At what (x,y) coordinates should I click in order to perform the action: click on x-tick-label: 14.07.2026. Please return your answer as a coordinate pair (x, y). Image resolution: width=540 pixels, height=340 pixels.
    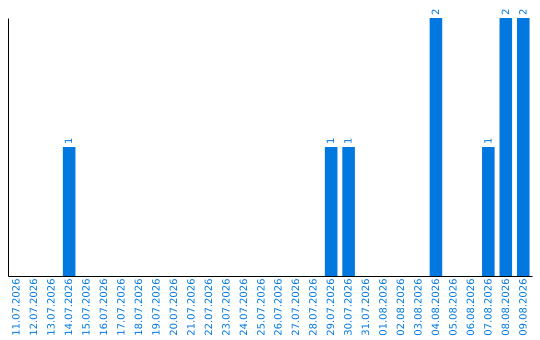
    Looking at the image, I should click on (70, 307).